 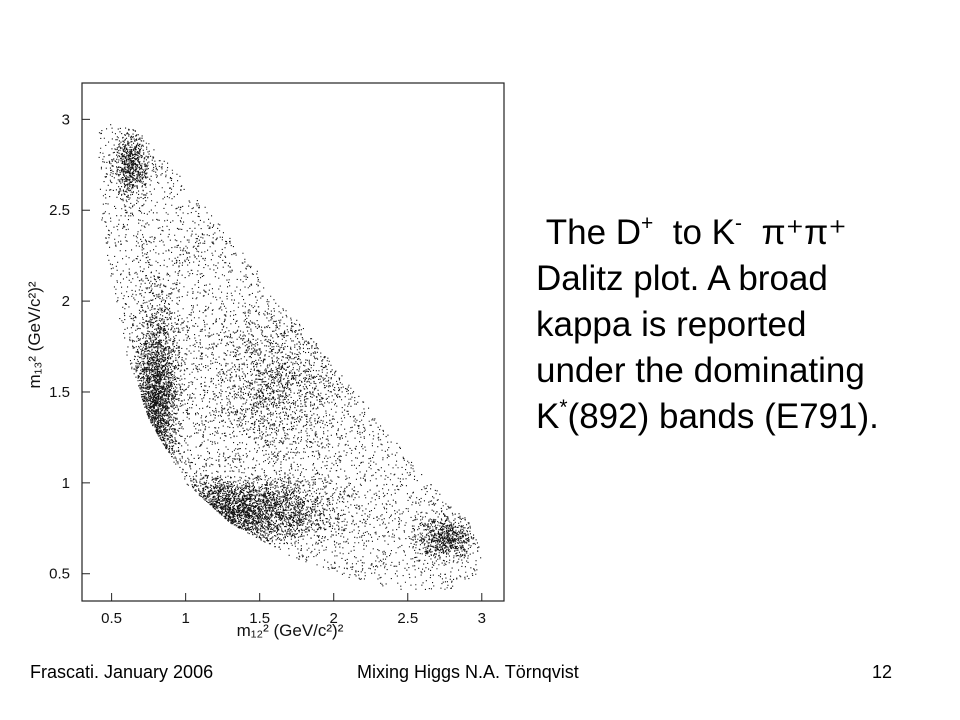 I want to click on y-tick-label: 1.5, so click(x=59, y=392).